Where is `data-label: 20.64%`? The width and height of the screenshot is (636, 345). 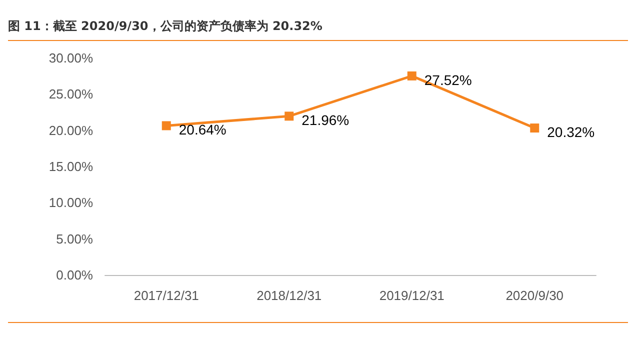 data-label: 20.64% is located at coordinates (202, 130).